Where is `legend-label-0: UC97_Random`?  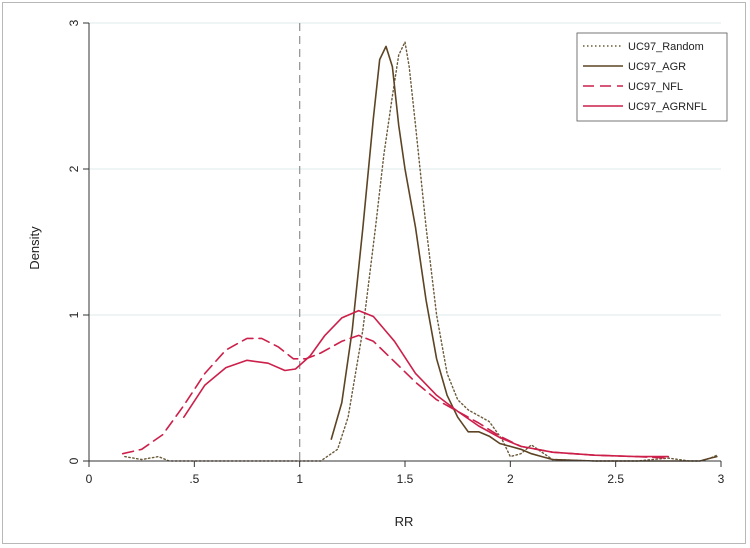
legend-label-0: UC97_Random is located at coordinates (666, 47).